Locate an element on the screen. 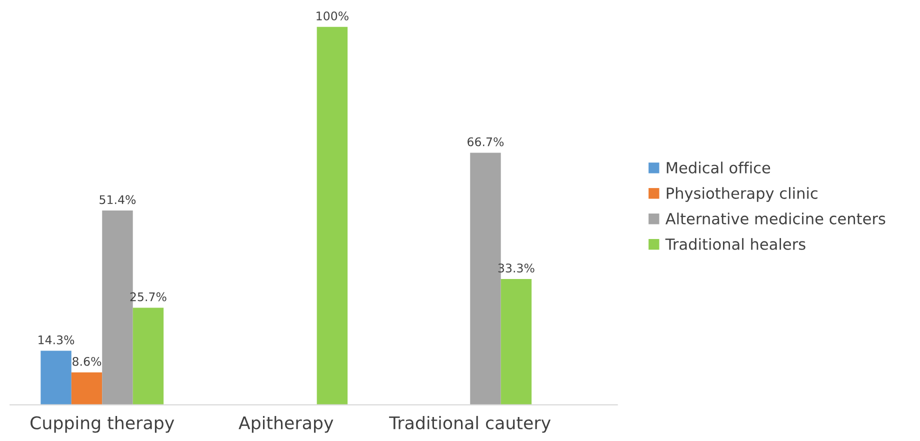 This screenshot has width=920, height=441. data-label: 100% is located at coordinates (332, 15).